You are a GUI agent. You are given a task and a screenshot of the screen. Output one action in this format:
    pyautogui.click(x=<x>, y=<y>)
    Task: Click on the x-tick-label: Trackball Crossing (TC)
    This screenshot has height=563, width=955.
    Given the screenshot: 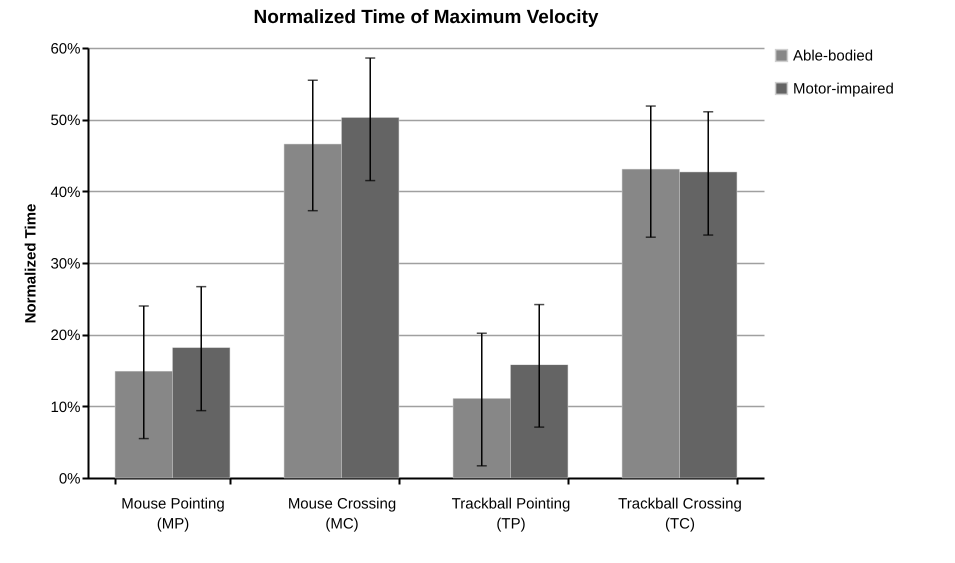 What is the action you would take?
    pyautogui.click(x=680, y=514)
    